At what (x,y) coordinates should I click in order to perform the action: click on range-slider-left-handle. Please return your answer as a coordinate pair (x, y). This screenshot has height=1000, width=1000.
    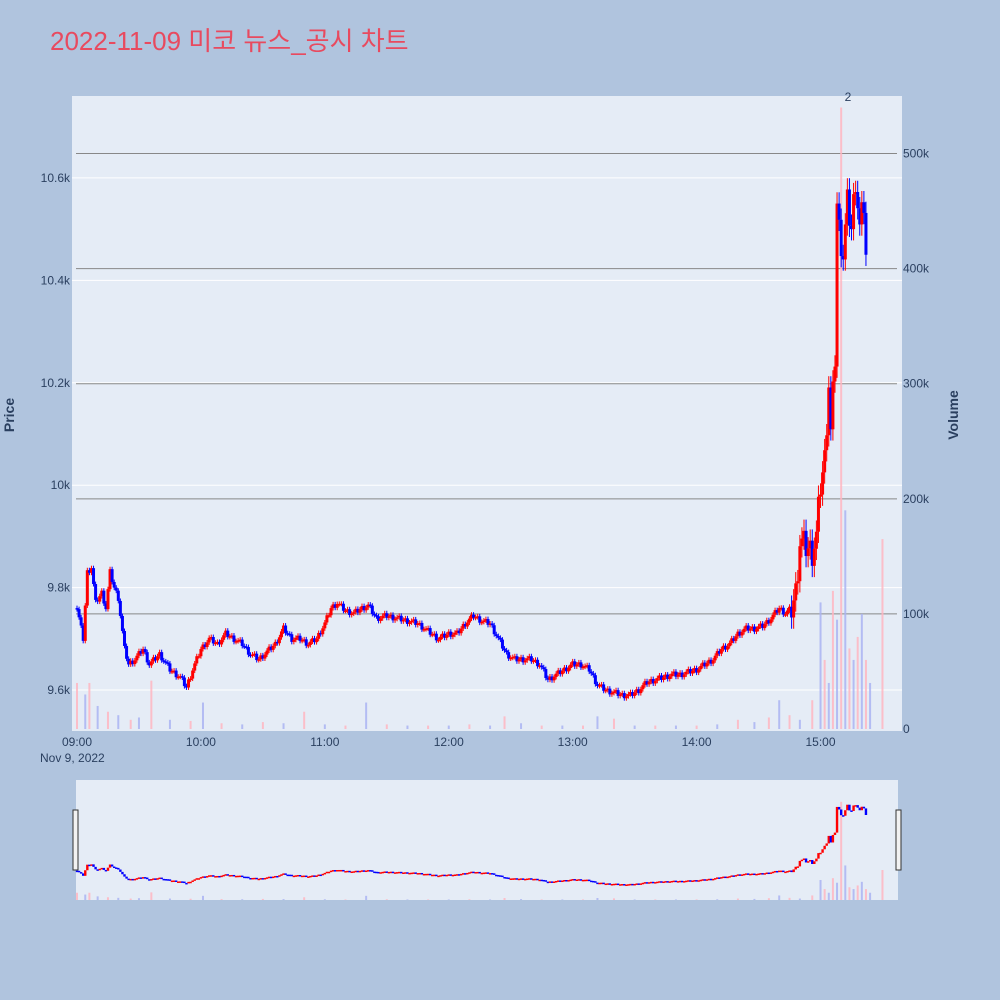
    Looking at the image, I should click on (75, 840).